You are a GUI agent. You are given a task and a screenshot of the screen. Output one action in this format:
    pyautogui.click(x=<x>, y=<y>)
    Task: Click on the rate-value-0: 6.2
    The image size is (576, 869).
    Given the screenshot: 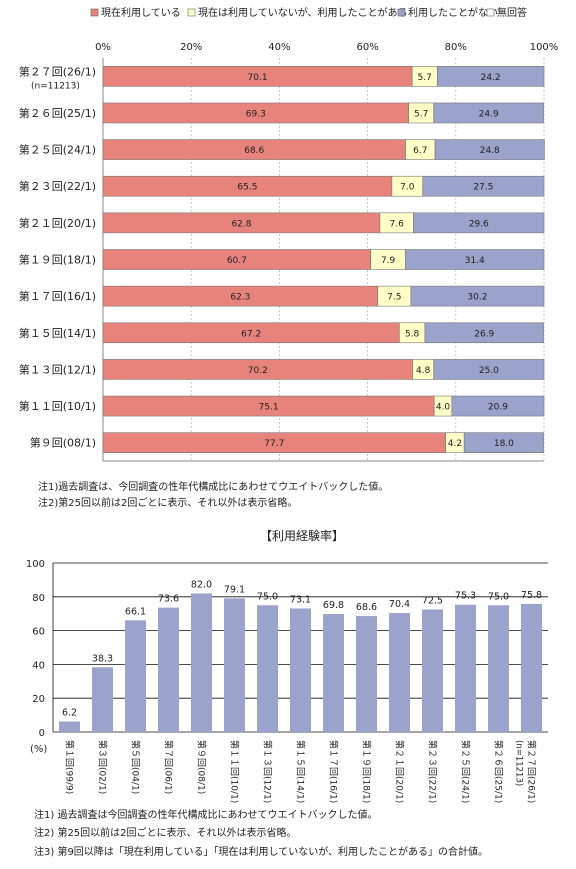 What is the action you would take?
    pyautogui.click(x=69, y=713)
    